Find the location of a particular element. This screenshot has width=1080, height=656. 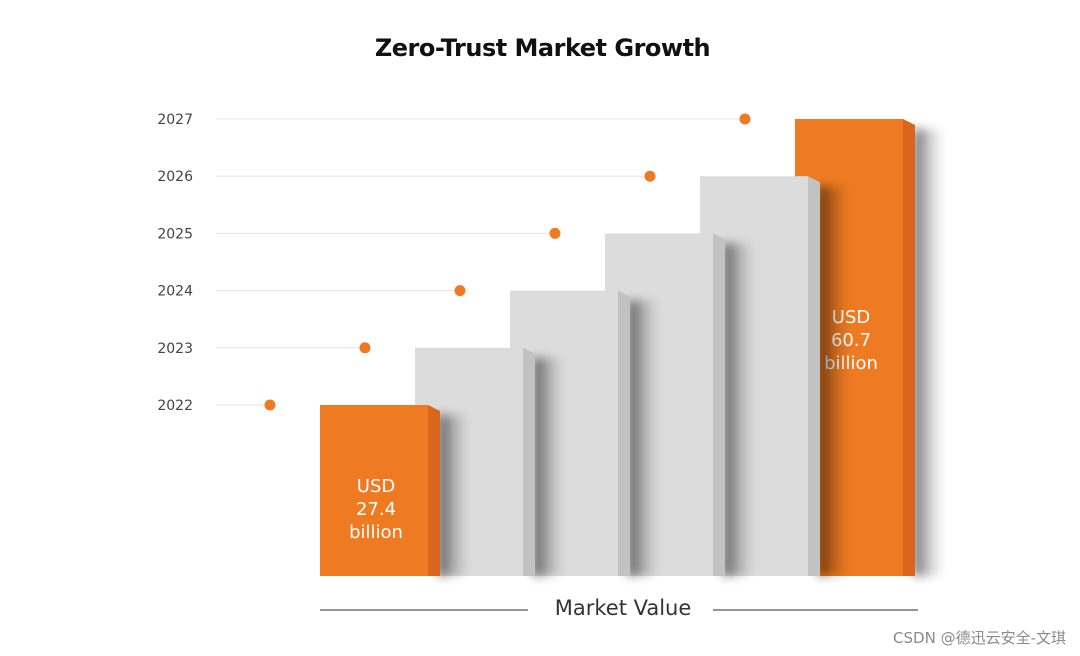

chart-title: Zero-Trust Market Growth is located at coordinates (542, 48).